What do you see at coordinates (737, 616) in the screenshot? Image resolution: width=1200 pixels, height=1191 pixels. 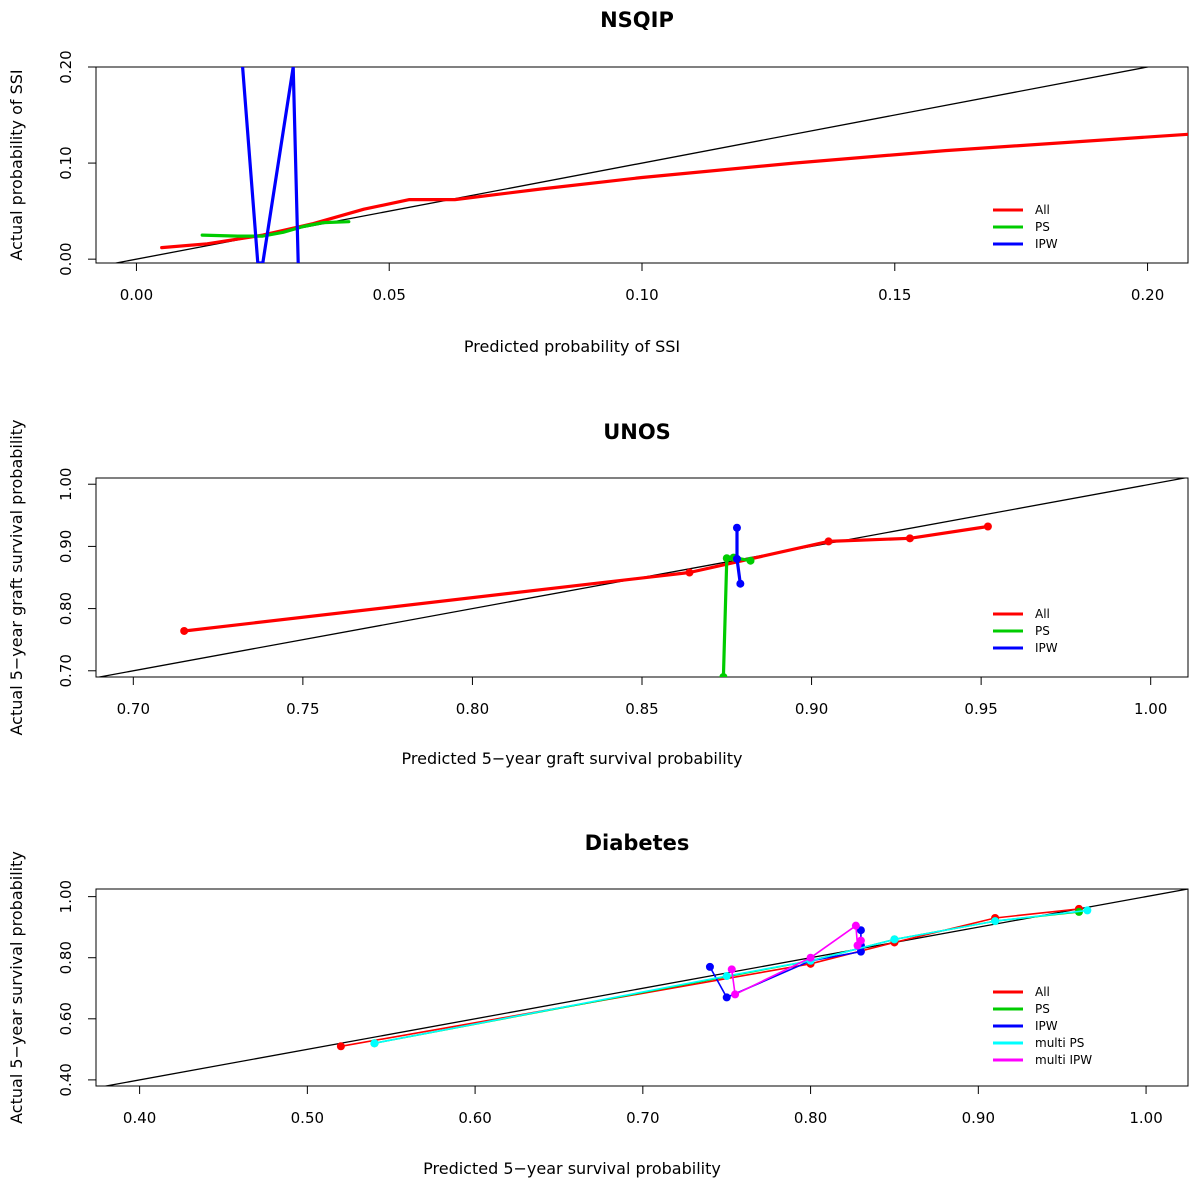 I see `unos-series-ps-line` at bounding box center [737, 616].